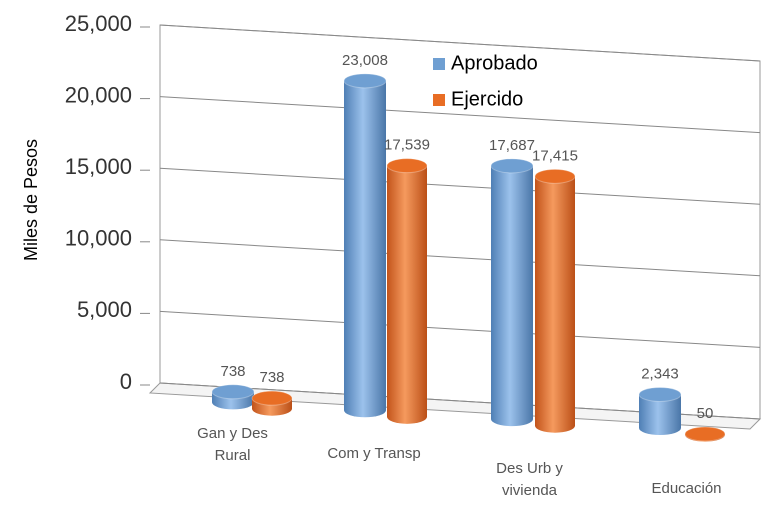 Image resolution: width=780 pixels, height=505 pixels. I want to click on x-tick-label: Des Urb y vivienda, so click(529, 479).